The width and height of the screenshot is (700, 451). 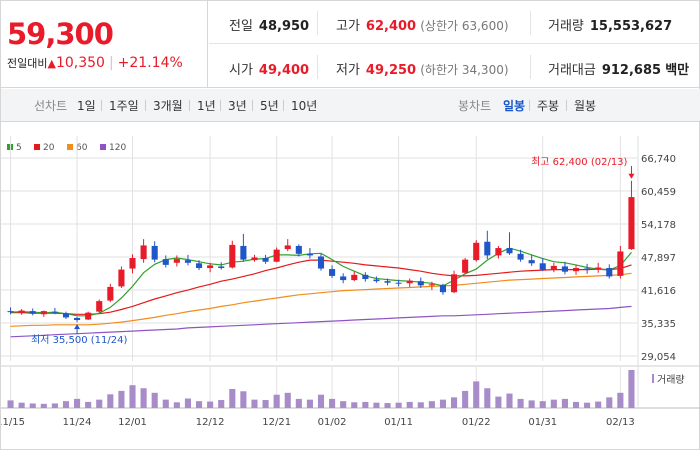 What do you see at coordinates (79, 340) in the screenshot?
I see `low-annotation: 최저 35,500 (11/24)` at bounding box center [79, 340].